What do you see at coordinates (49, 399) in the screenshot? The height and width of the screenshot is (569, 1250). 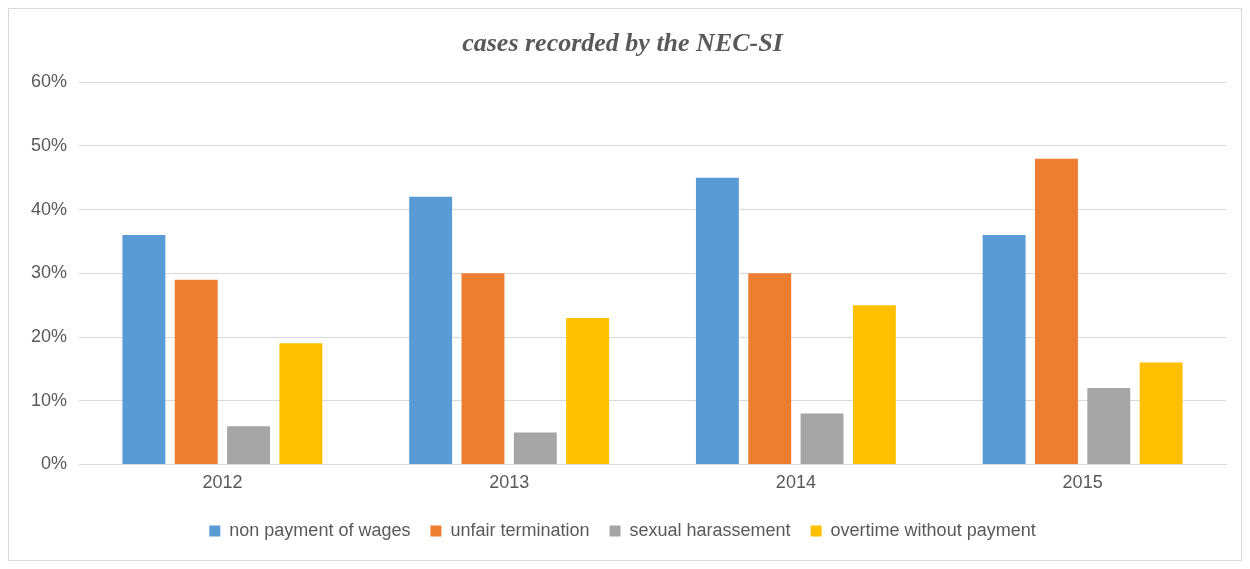 I see `y-tick-label: 10%` at bounding box center [49, 399].